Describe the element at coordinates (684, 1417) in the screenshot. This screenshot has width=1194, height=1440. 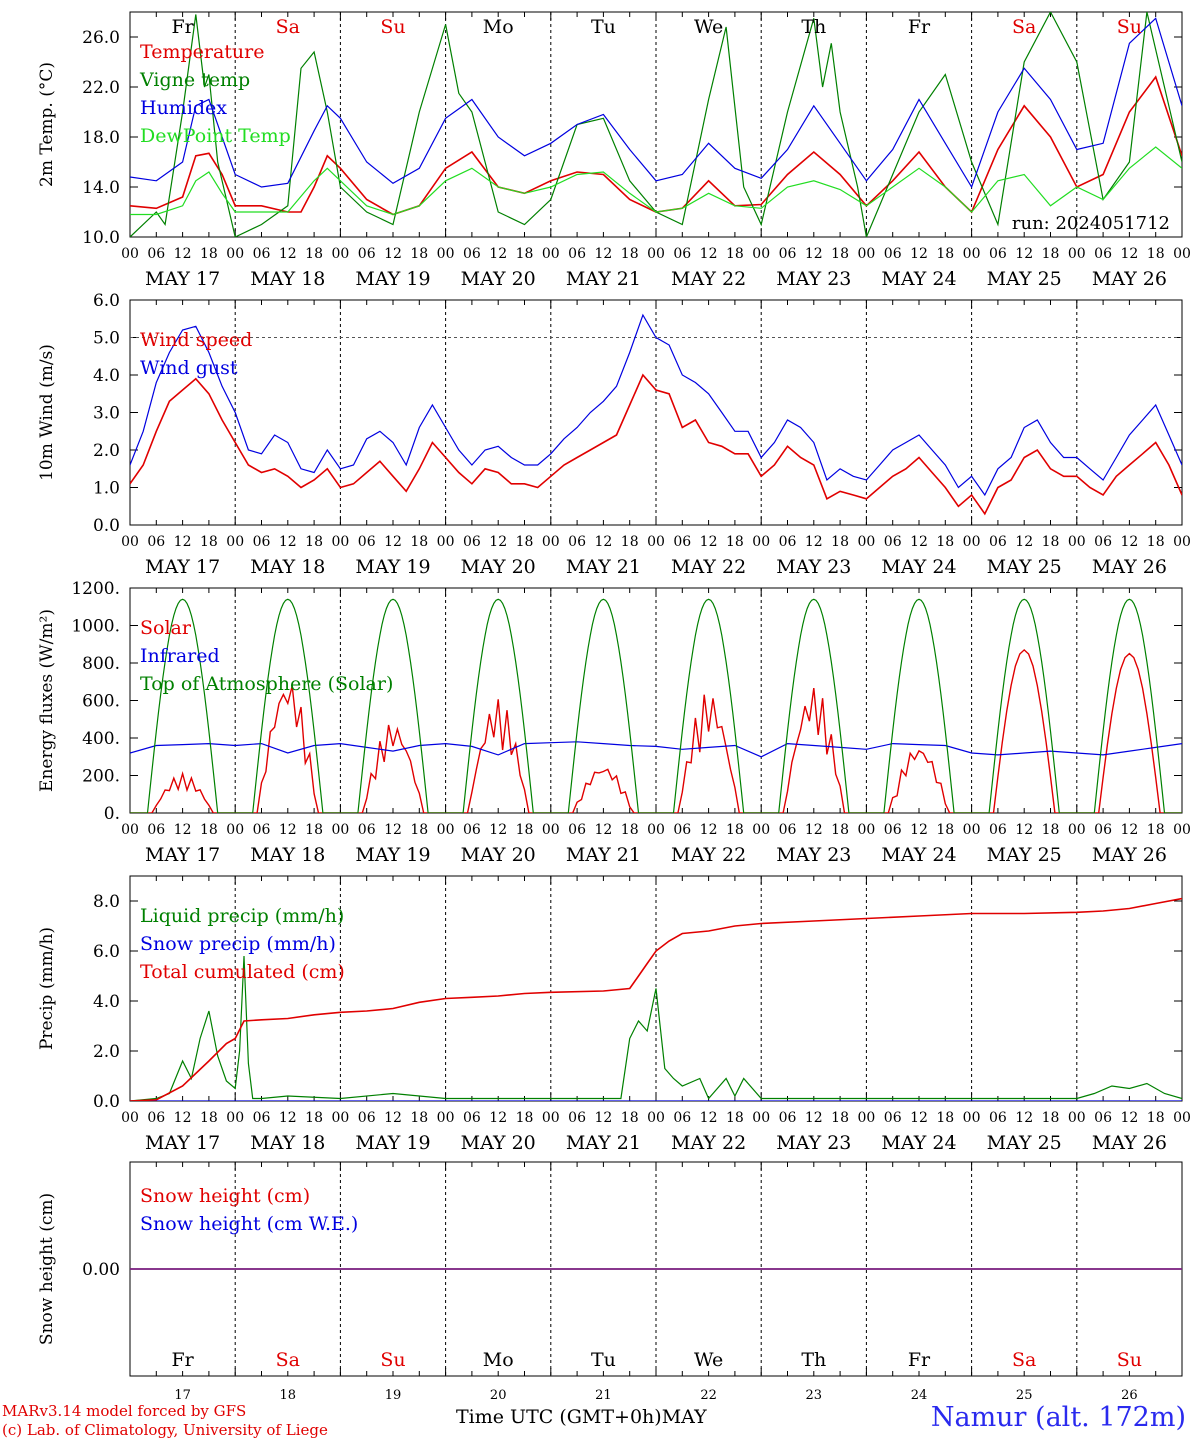
I see `month-caption: MAY` at that location.